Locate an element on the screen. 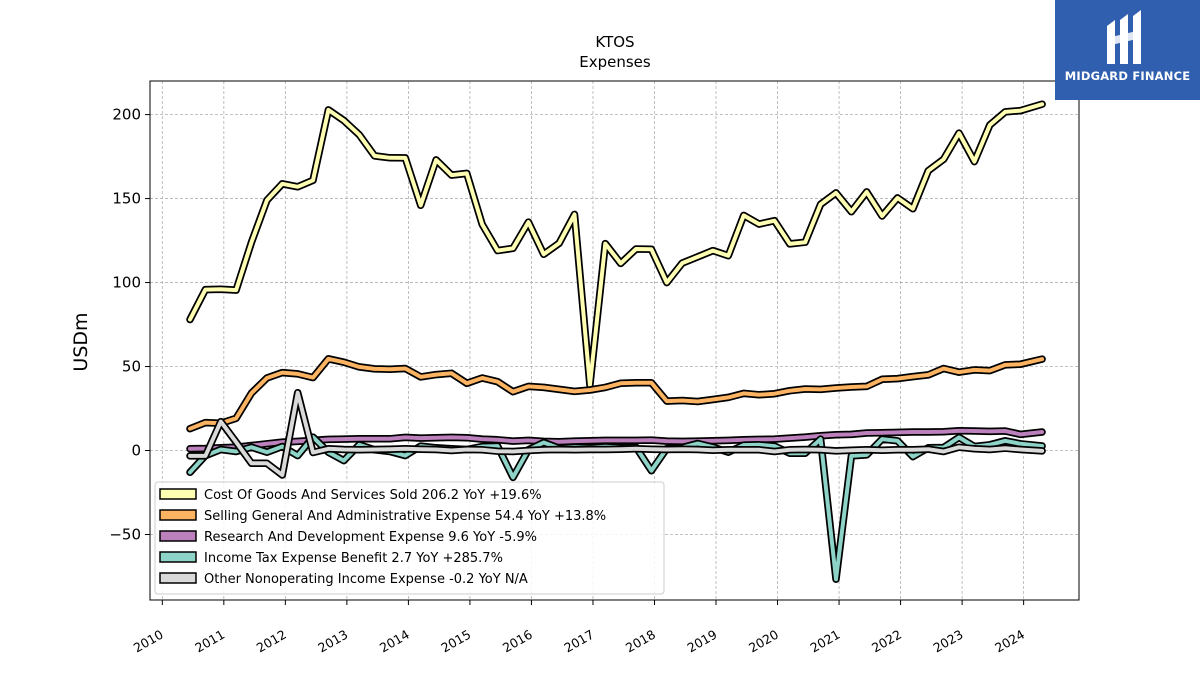 The image size is (1200, 675). x-tick-label: 2021 is located at coordinates (825, 641).